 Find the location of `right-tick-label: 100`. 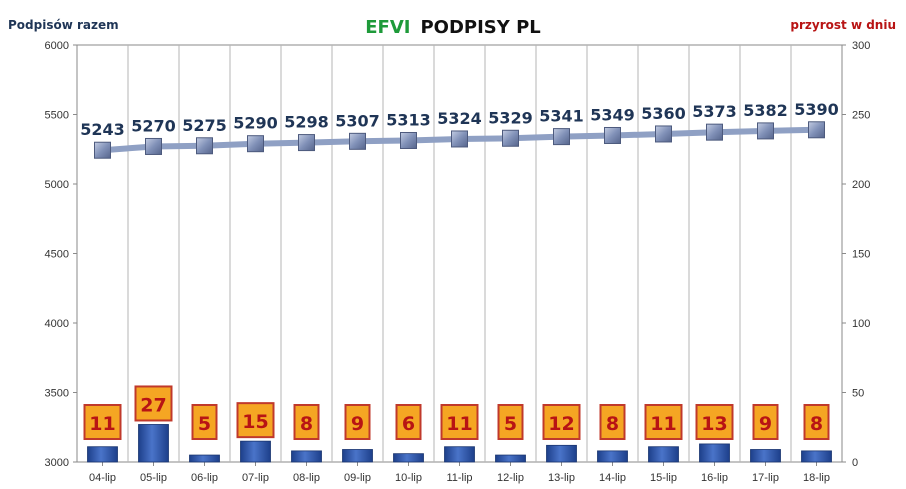

right-tick-label: 100 is located at coordinates (861, 324).